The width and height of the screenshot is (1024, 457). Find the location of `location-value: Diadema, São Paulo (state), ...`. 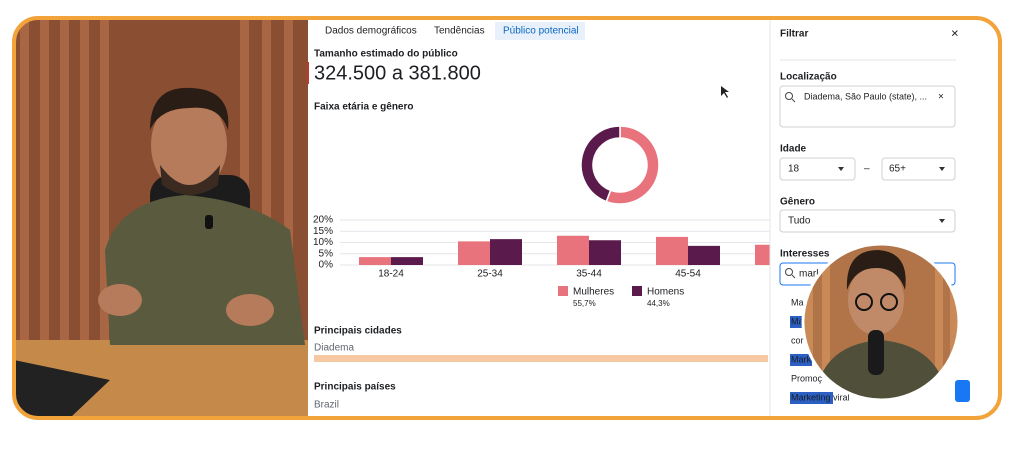

location-value: Diadema, São Paulo (state), ... is located at coordinates (865, 96).